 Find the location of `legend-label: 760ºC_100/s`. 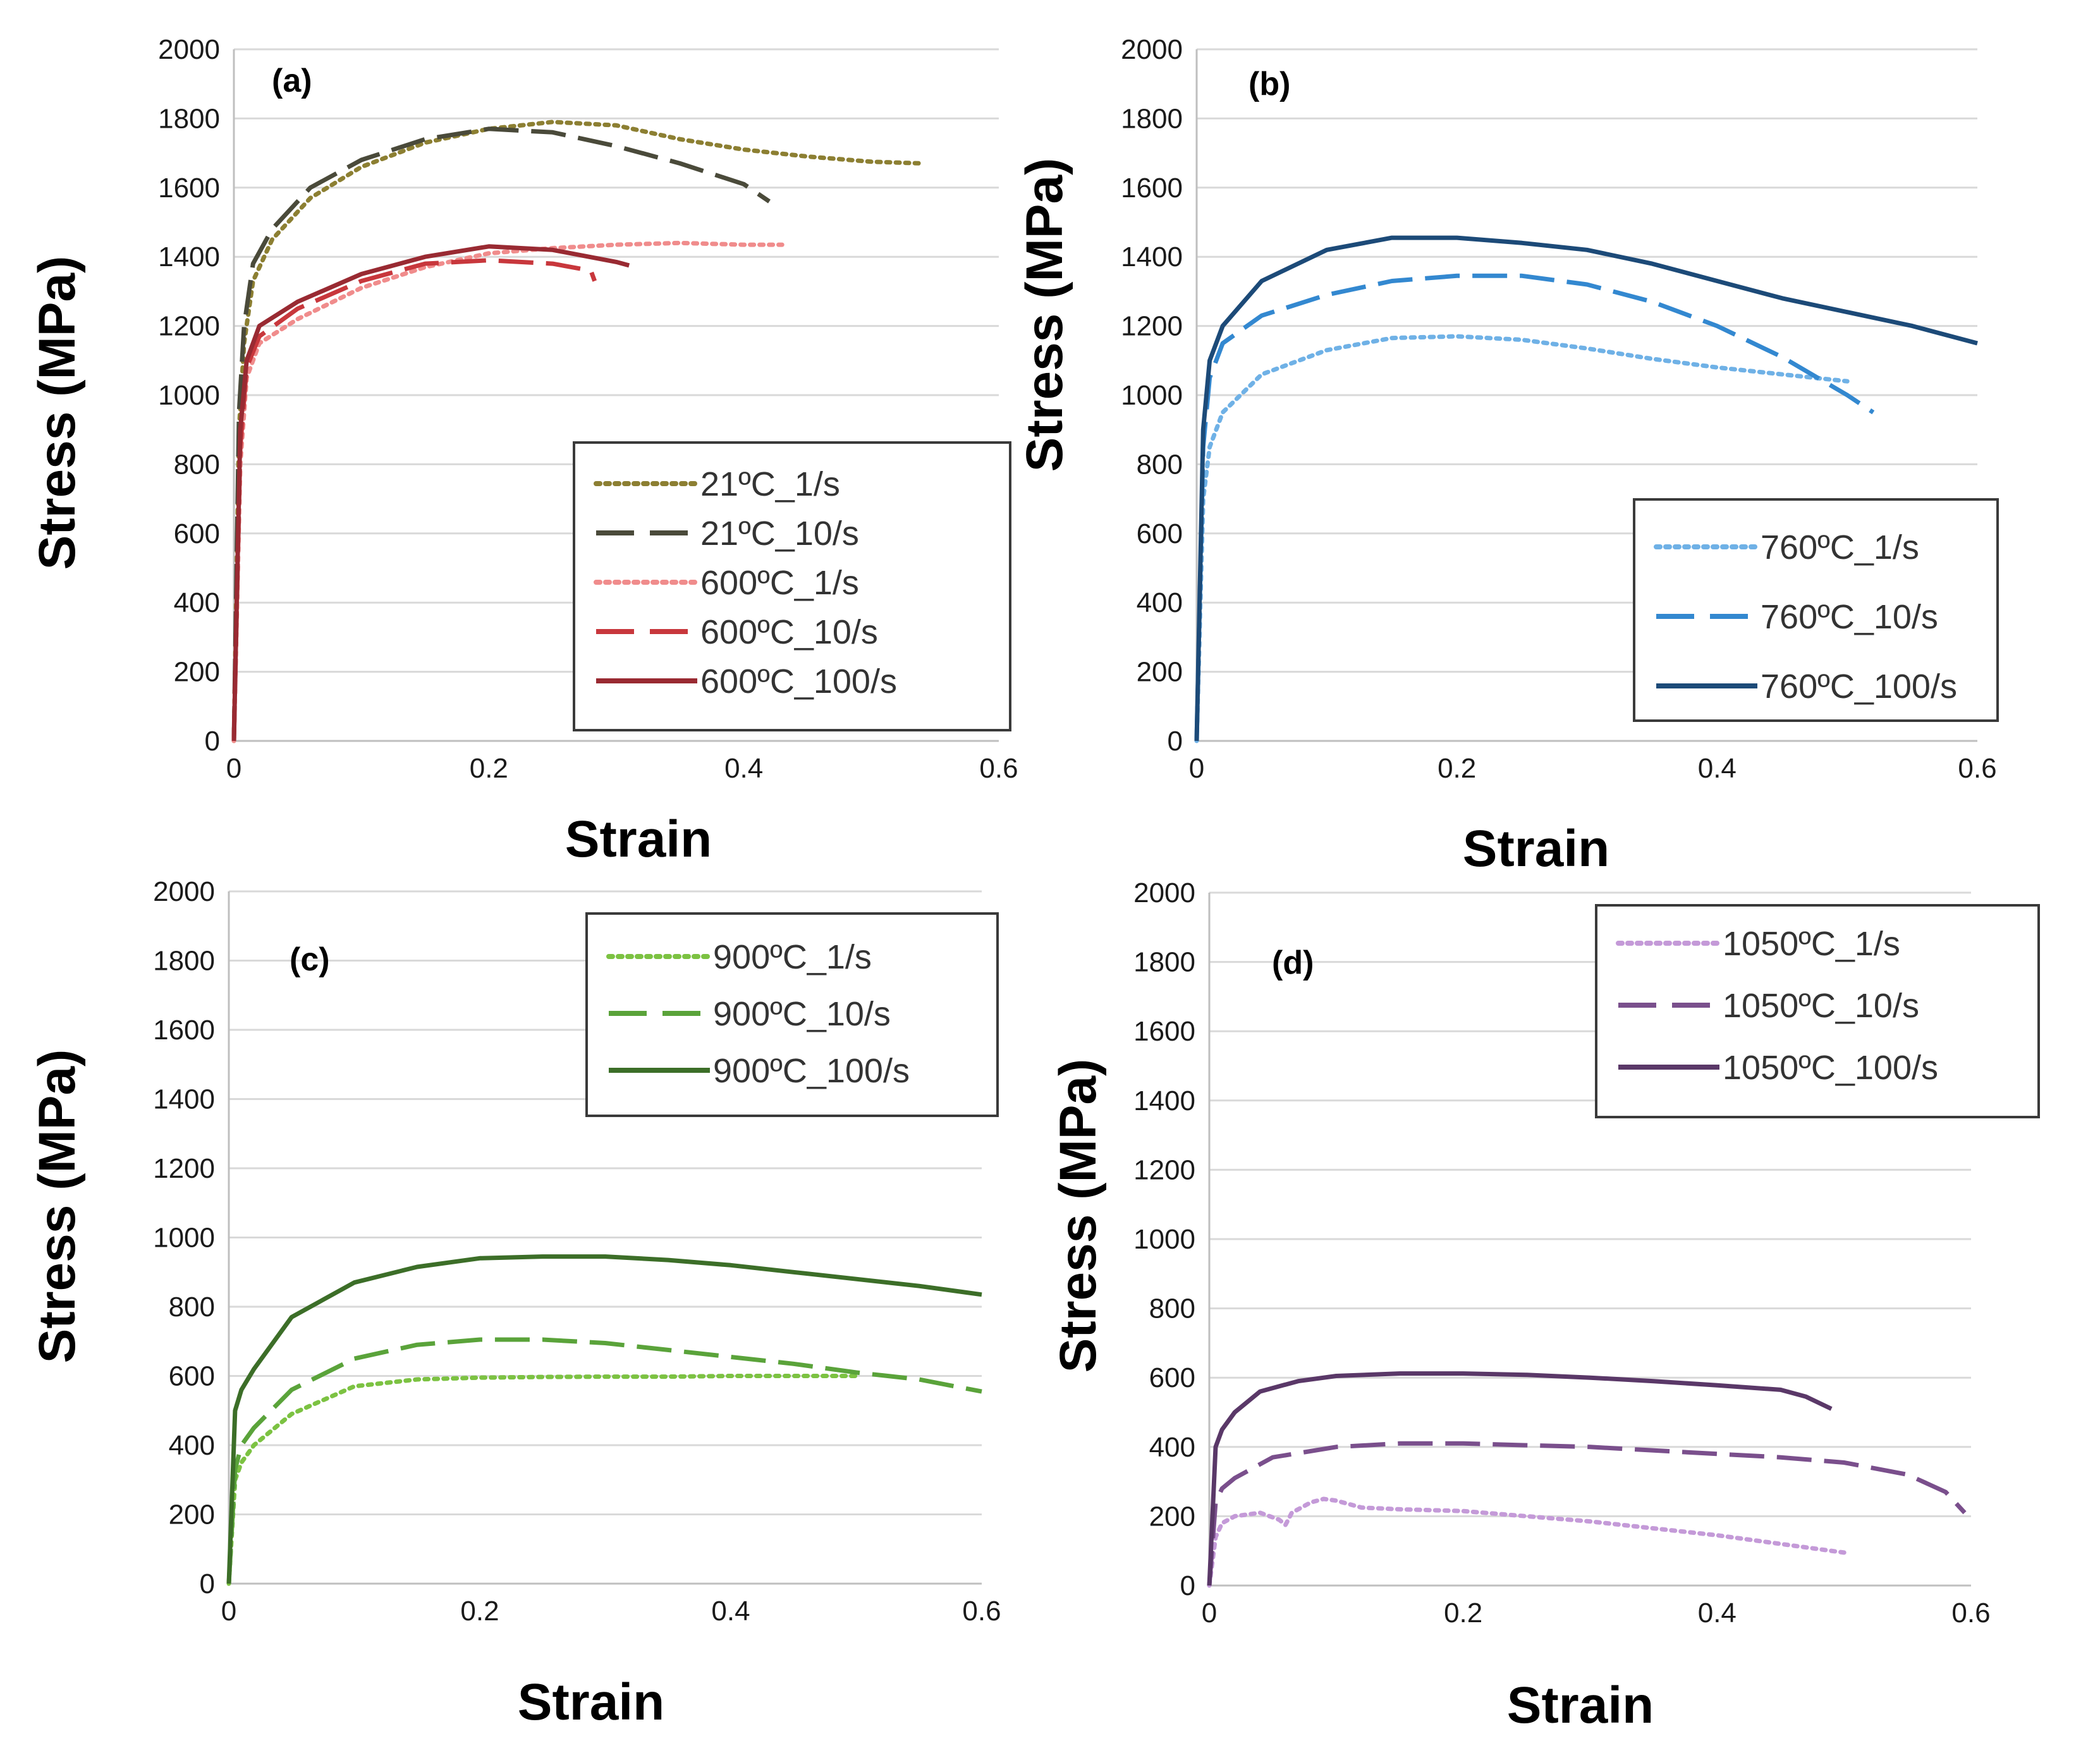

legend-label: 760ºC_100/s is located at coordinates (1859, 687).